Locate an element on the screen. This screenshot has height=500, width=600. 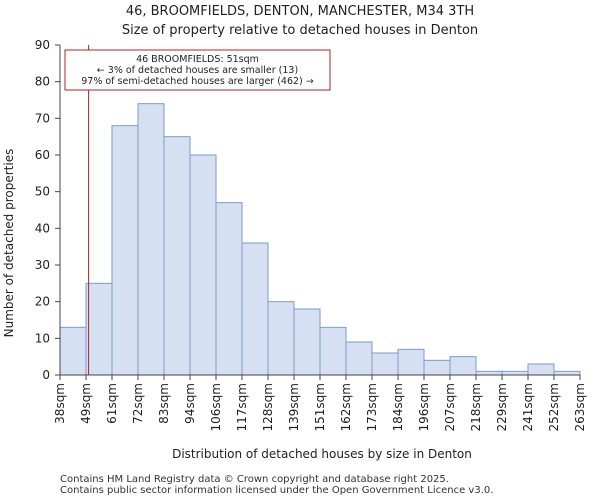
x-tick-label: 94sqm is located at coordinates (190, 403).